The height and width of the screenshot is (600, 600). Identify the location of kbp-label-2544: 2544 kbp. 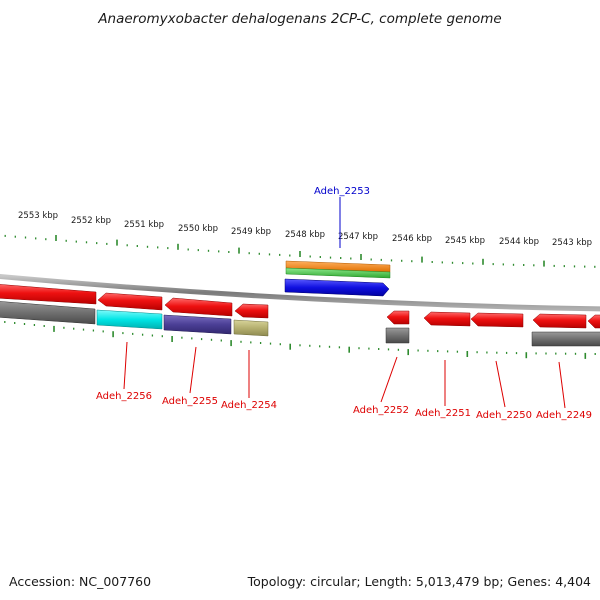
(519, 242).